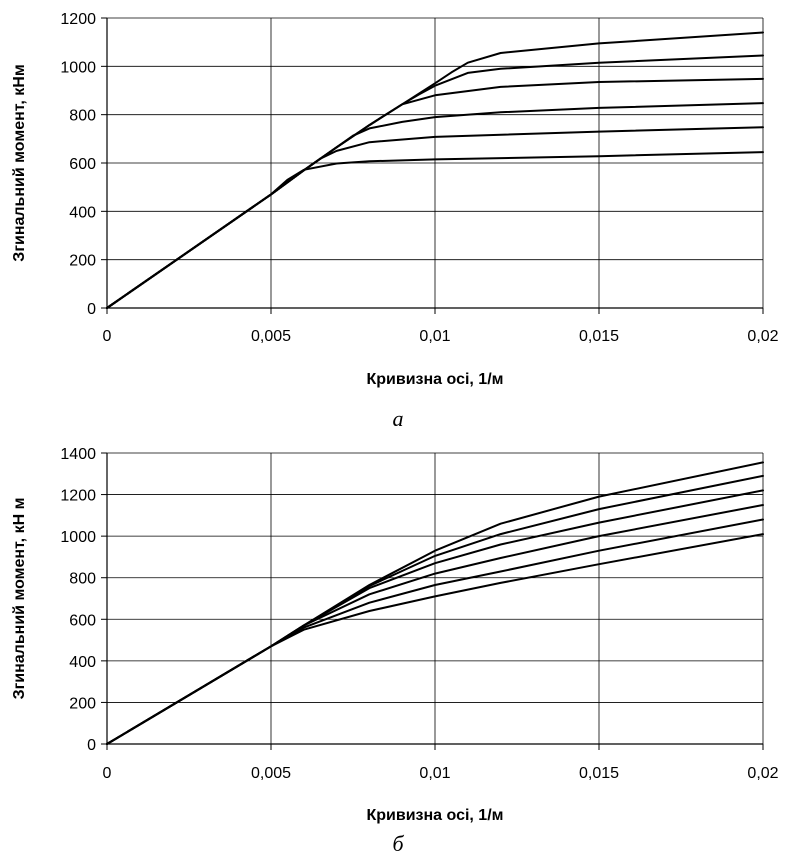  Describe the element at coordinates (19, 599) in the screenshot. I see `y-axis-label: Згинальний момент, кН м` at that location.